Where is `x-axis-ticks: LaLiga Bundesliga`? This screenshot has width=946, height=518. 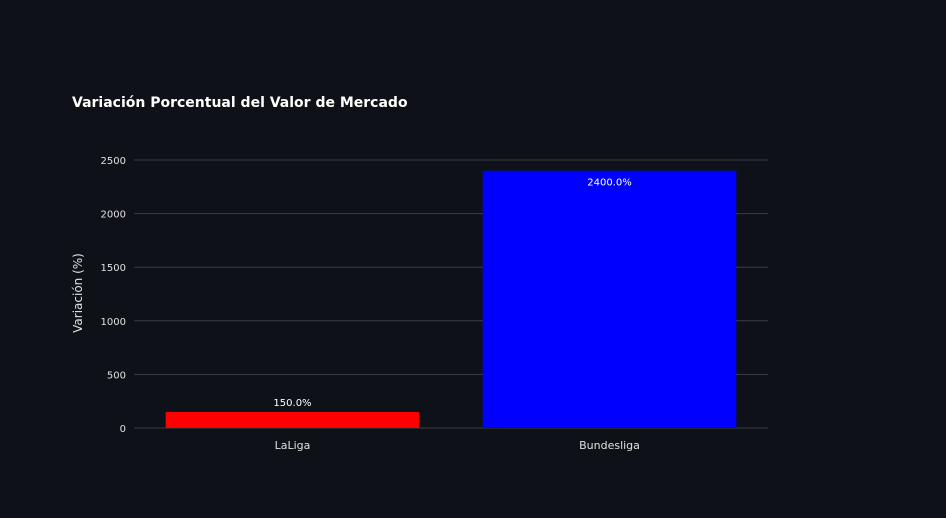 x-axis-ticks: LaLiga Bundesliga is located at coordinates (457, 445).